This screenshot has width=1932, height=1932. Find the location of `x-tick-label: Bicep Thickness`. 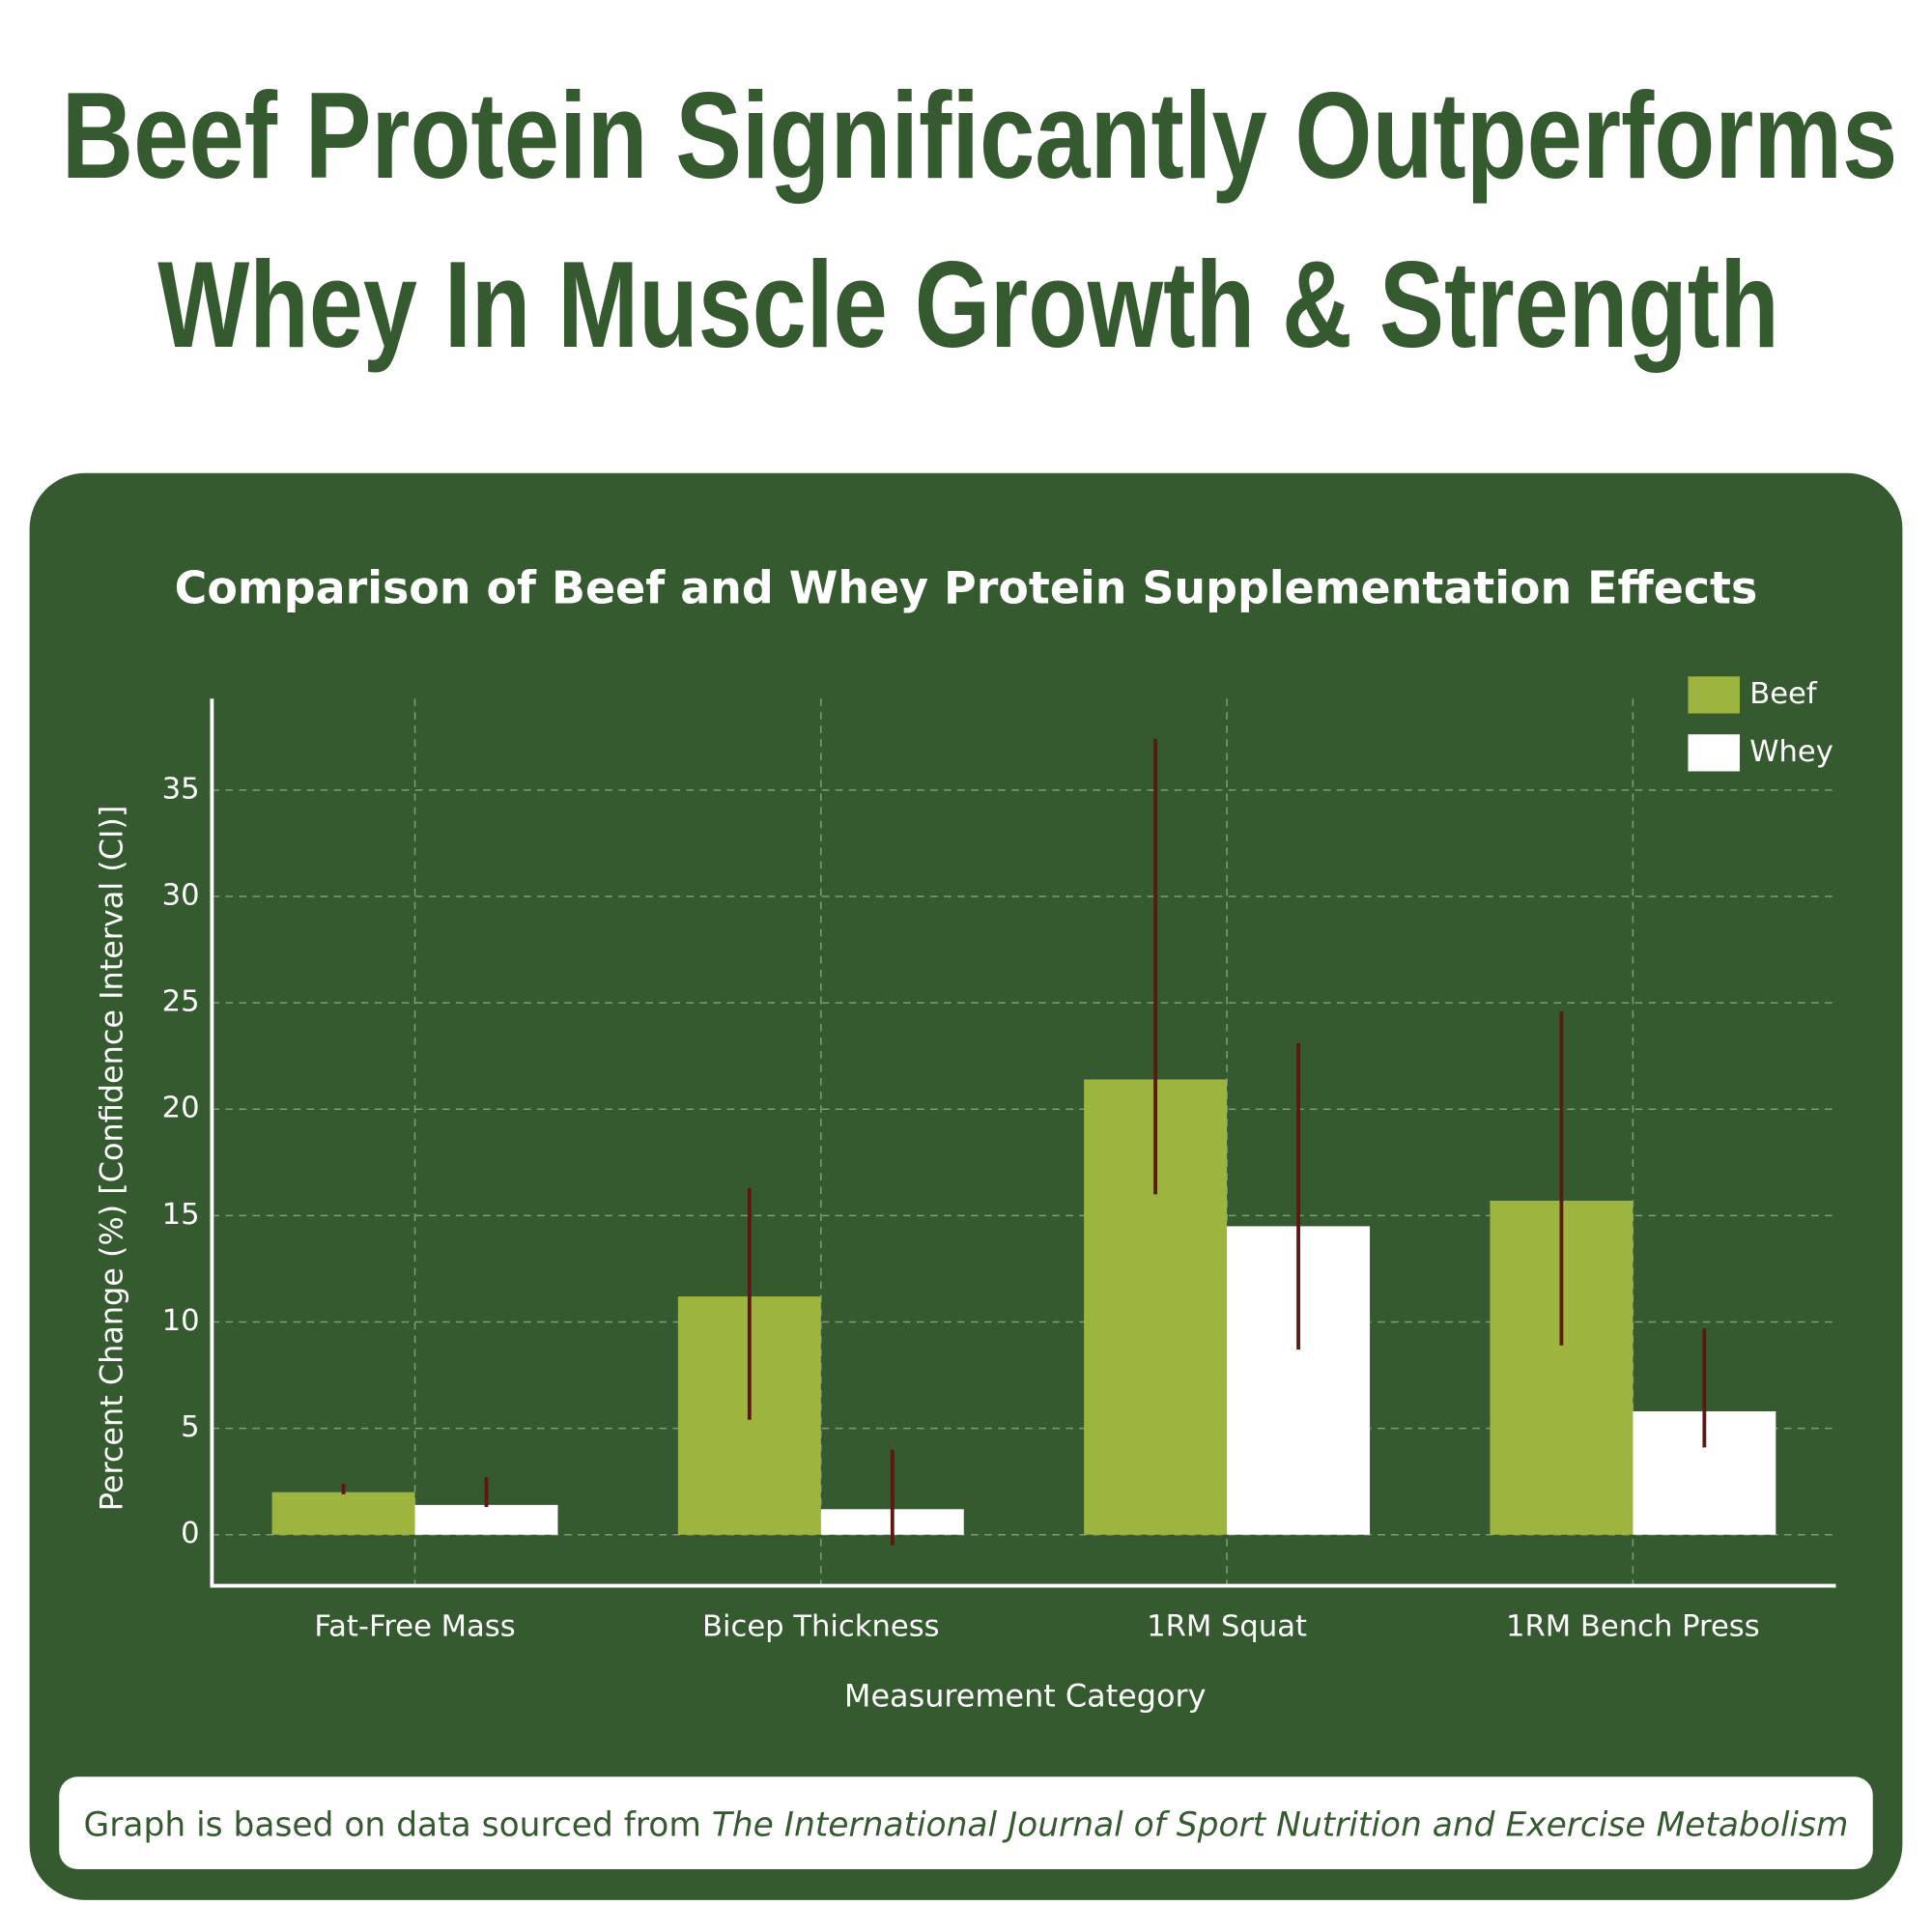

x-tick-label: Bicep Thickness is located at coordinates (821, 1626).